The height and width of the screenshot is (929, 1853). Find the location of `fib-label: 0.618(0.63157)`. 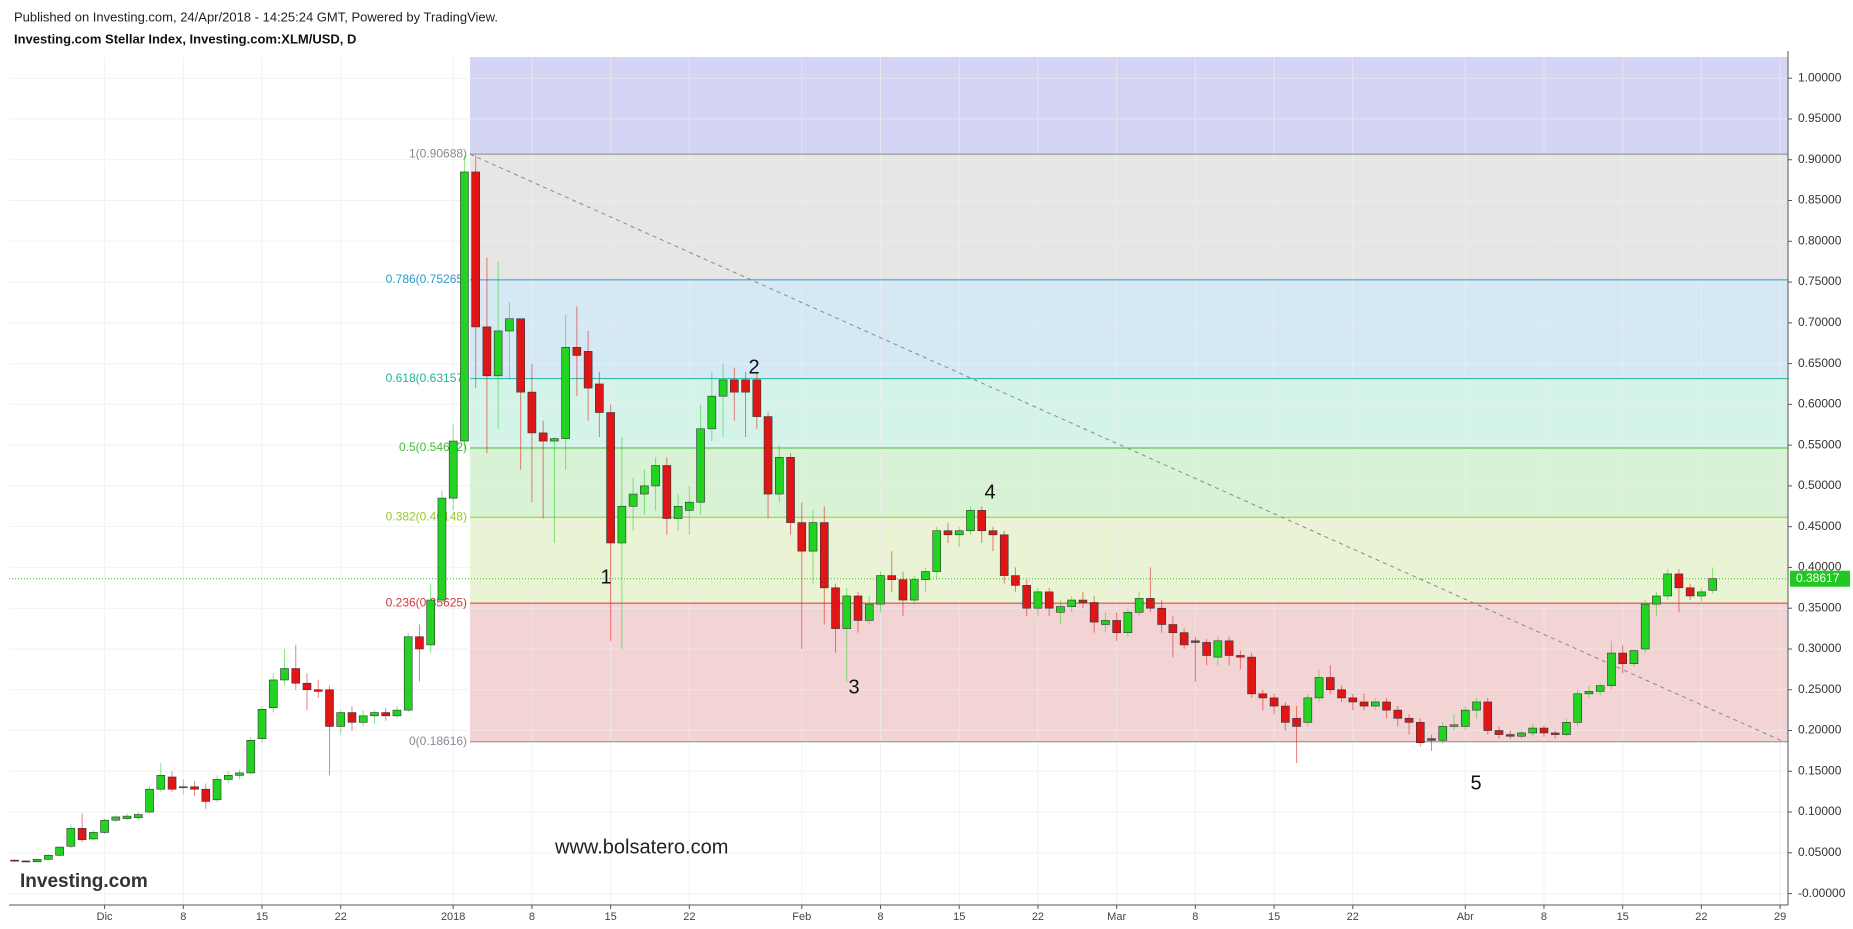

fib-label: 0.618(0.63157) is located at coordinates (426, 378).